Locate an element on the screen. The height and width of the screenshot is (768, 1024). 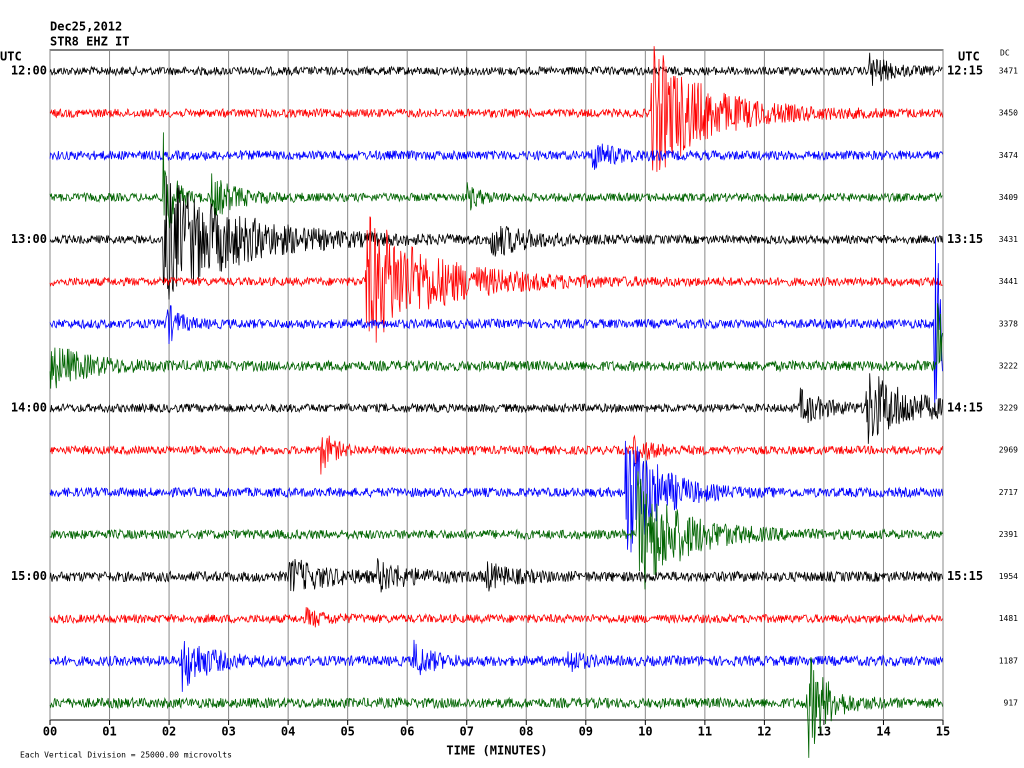
dc-value: 1187 is located at coordinates (1008, 660).